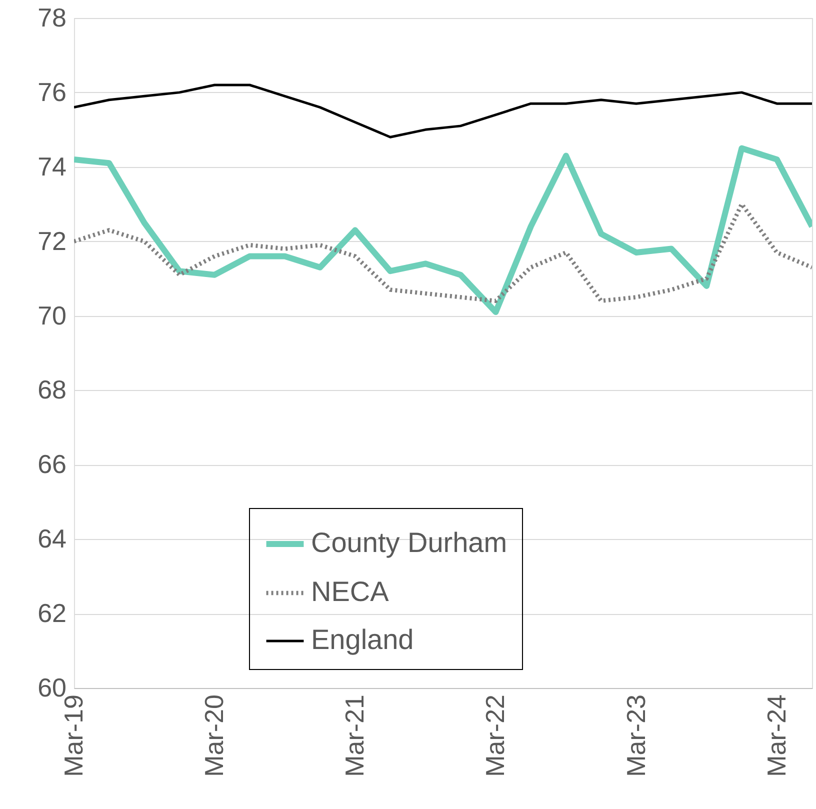  What do you see at coordinates (52, 613) in the screenshot?
I see `y-tick-label: 62` at bounding box center [52, 613].